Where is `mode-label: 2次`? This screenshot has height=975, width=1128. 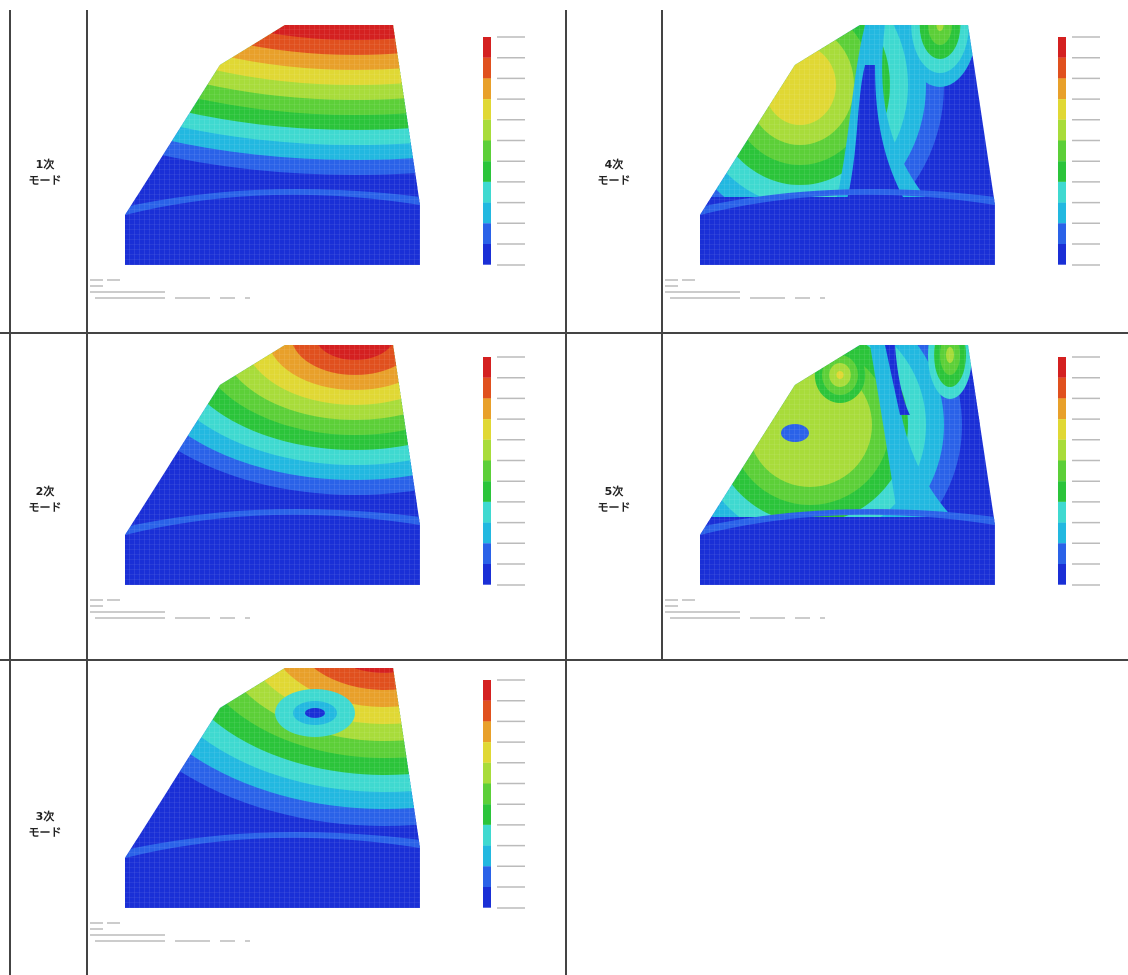 mode-label: 2次 is located at coordinates (45, 491).